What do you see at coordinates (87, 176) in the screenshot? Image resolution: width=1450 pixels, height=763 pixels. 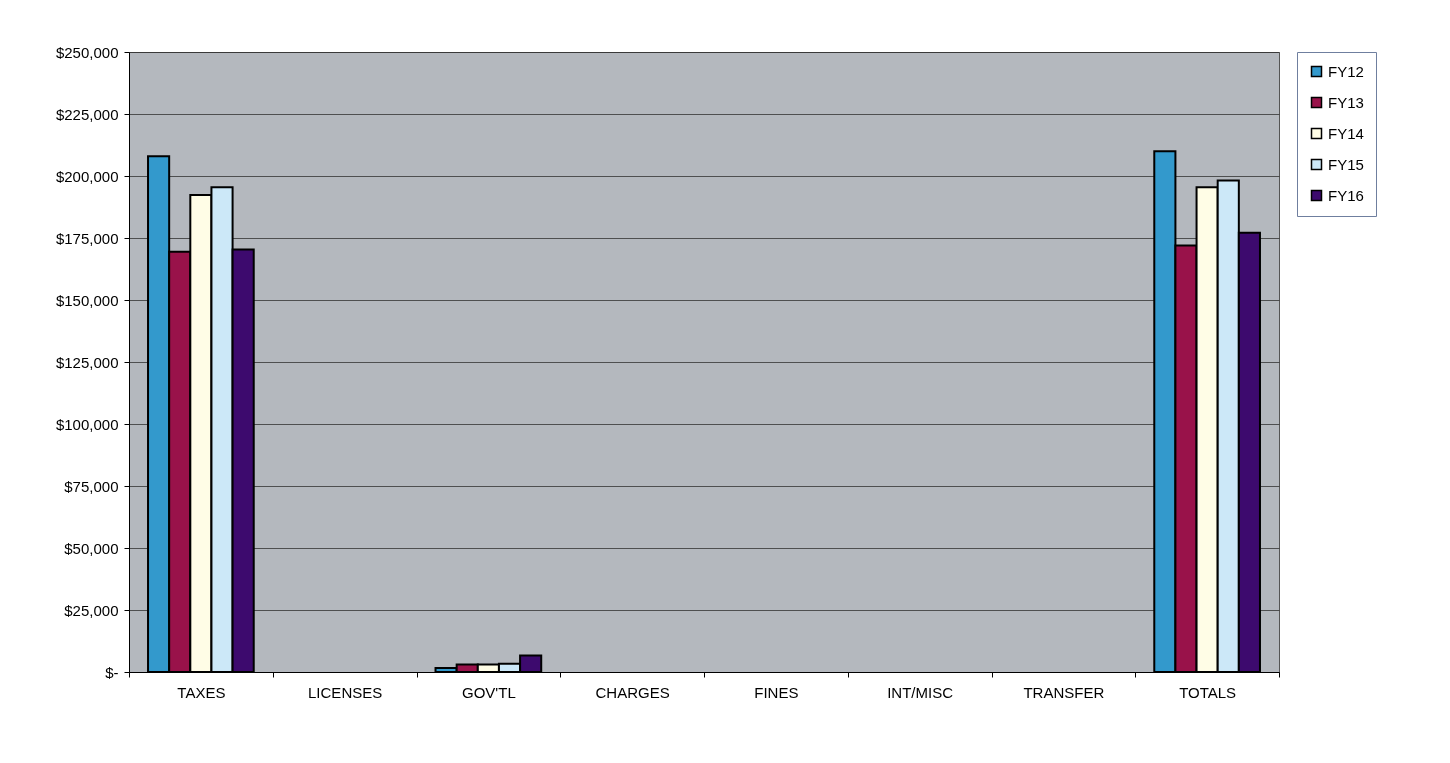 I see `y-tick-label: $200,000` at bounding box center [87, 176].